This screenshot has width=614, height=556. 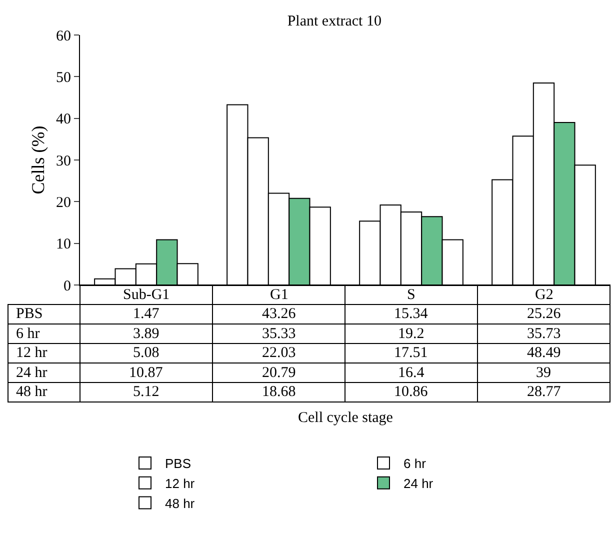 What do you see at coordinates (419, 483) in the screenshot?
I see `legend-label: 24 hr` at bounding box center [419, 483].